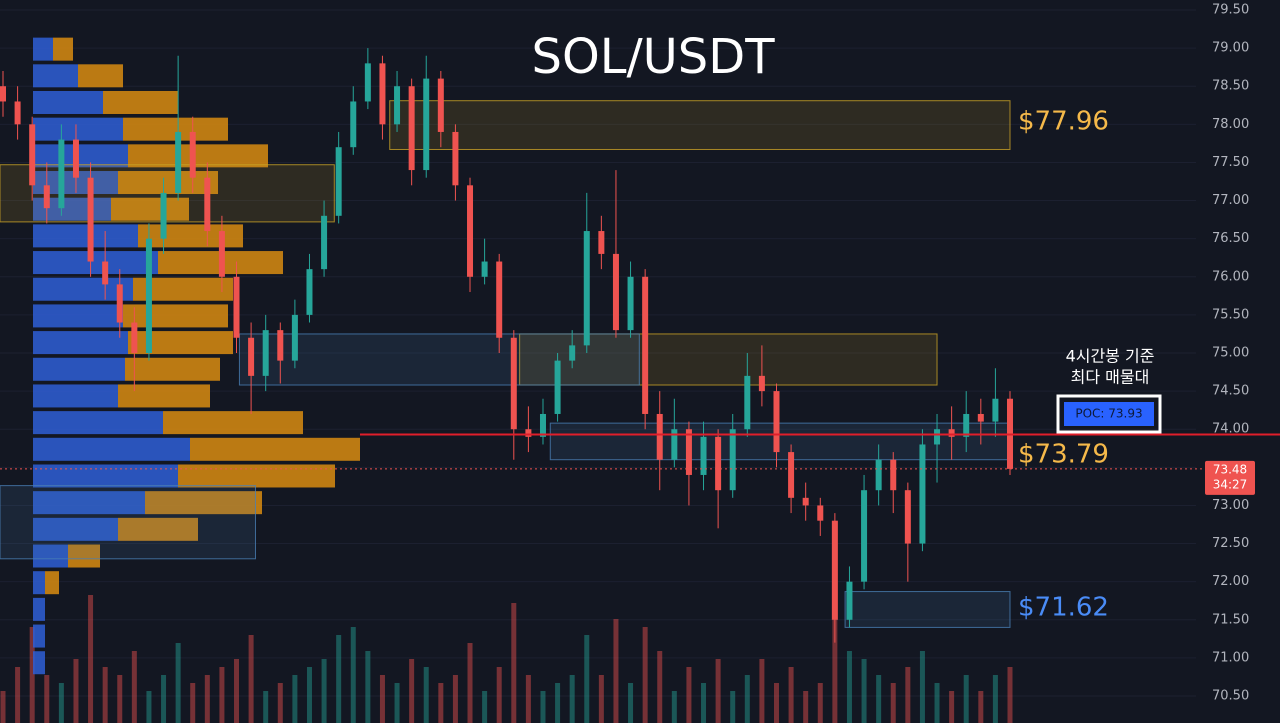  What do you see at coordinates (1230, 353) in the screenshot?
I see `y-tick-label: 75.00` at bounding box center [1230, 353].